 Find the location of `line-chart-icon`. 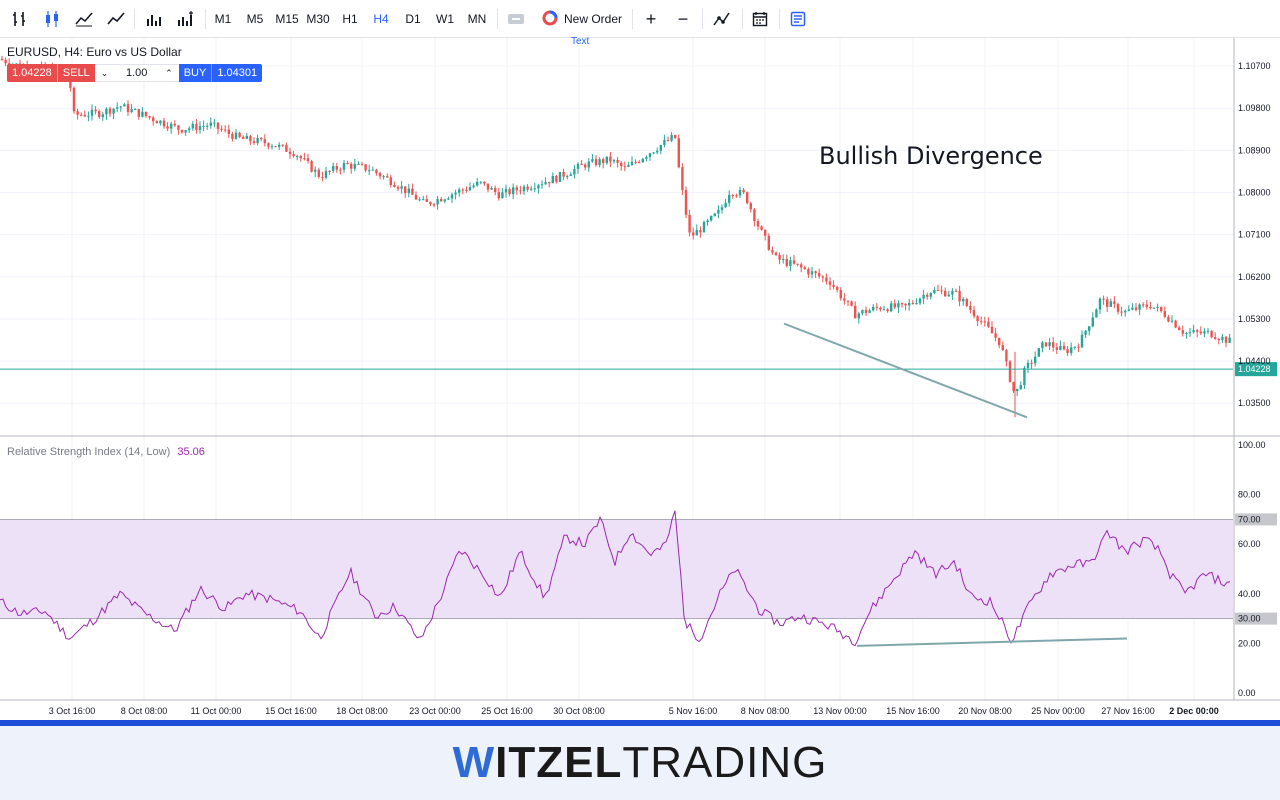

line-chart-icon is located at coordinates (116, 19).